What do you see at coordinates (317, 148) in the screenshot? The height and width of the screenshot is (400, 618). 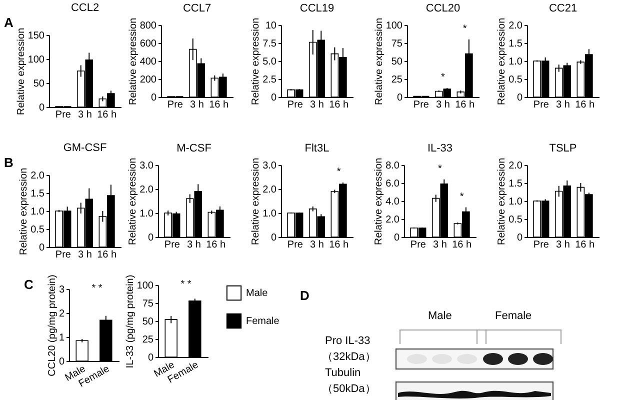 I see `chart-title: Flt3L` at bounding box center [317, 148].